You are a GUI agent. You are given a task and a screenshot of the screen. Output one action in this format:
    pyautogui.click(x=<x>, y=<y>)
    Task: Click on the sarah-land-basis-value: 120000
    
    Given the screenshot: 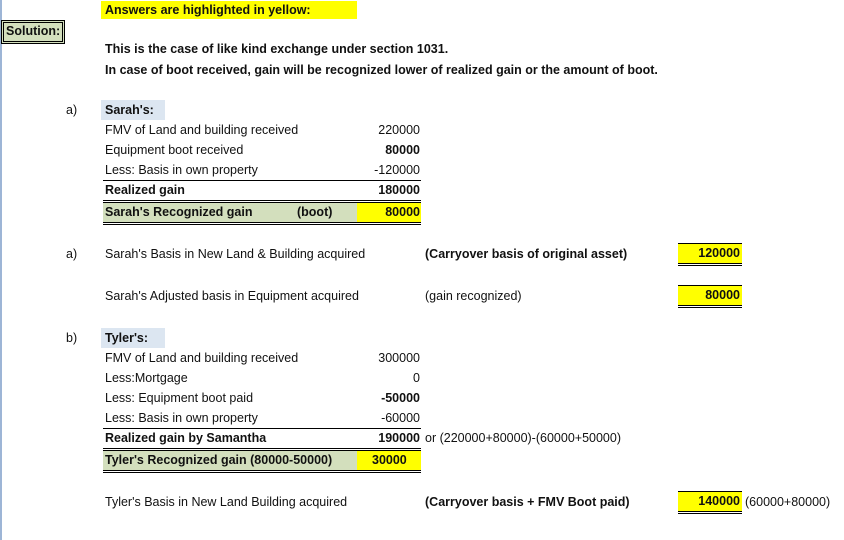 What is the action you would take?
    pyautogui.click(x=710, y=253)
    